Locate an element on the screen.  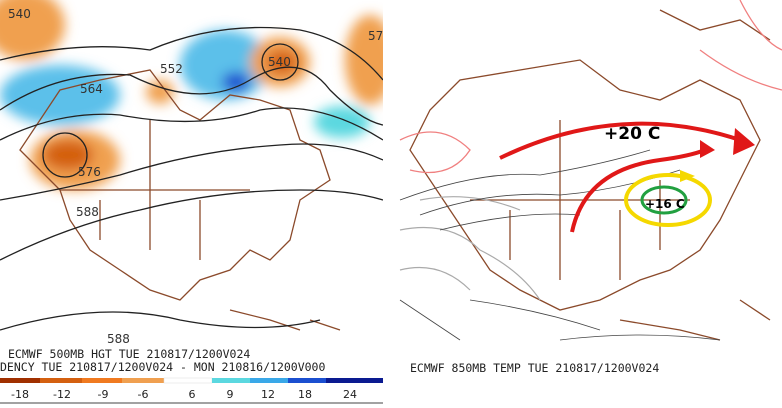
colorbar-label: -9 is located at coordinates (103, 394).